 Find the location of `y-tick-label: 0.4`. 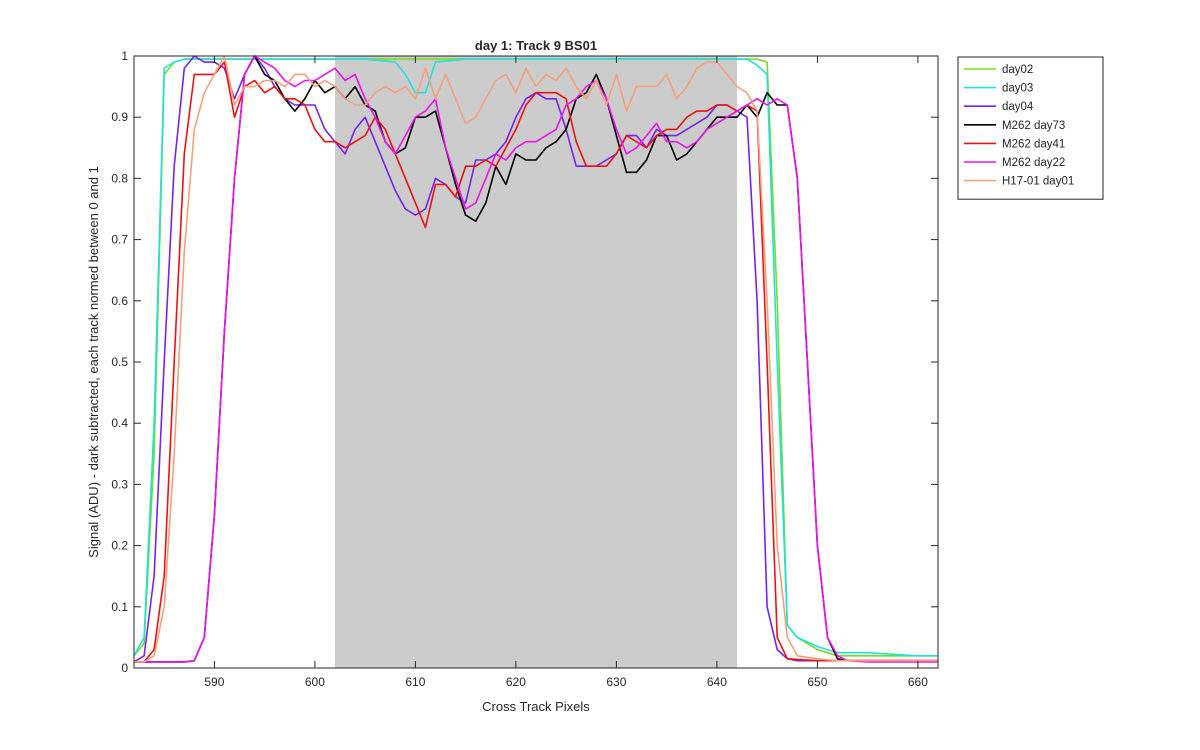

y-tick-label: 0.4 is located at coordinates (119, 423).